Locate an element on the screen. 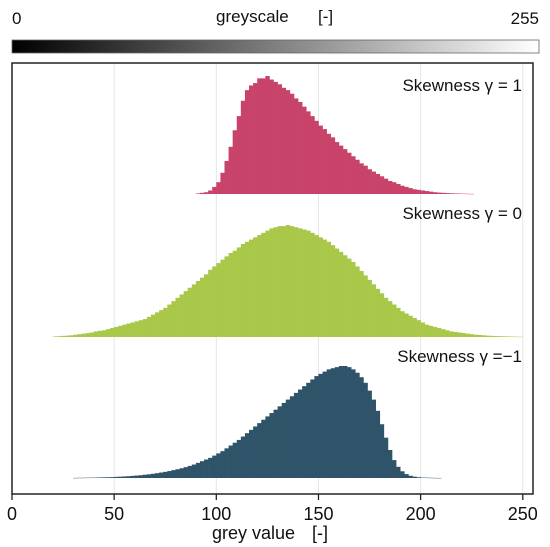  colorbar-title: greyscale is located at coordinates (252, 16).